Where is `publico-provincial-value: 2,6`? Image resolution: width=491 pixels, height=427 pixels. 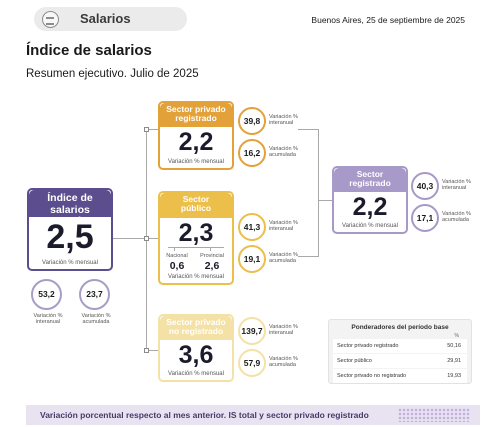 publico-provincial-value: 2,6 is located at coordinates (212, 266).